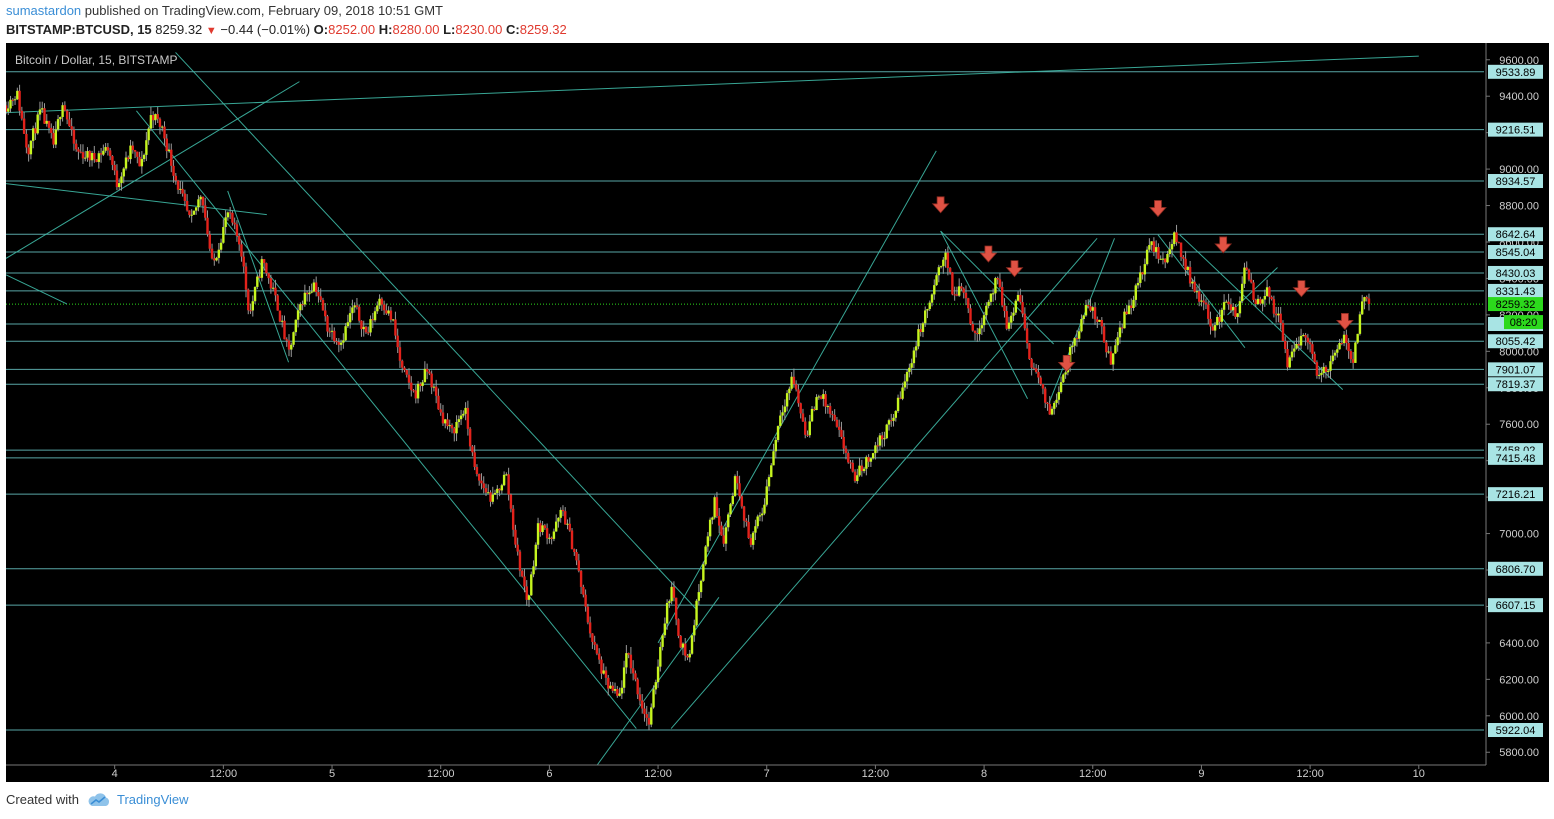  I want to click on level-price-label: 8055.42, so click(1516, 342).